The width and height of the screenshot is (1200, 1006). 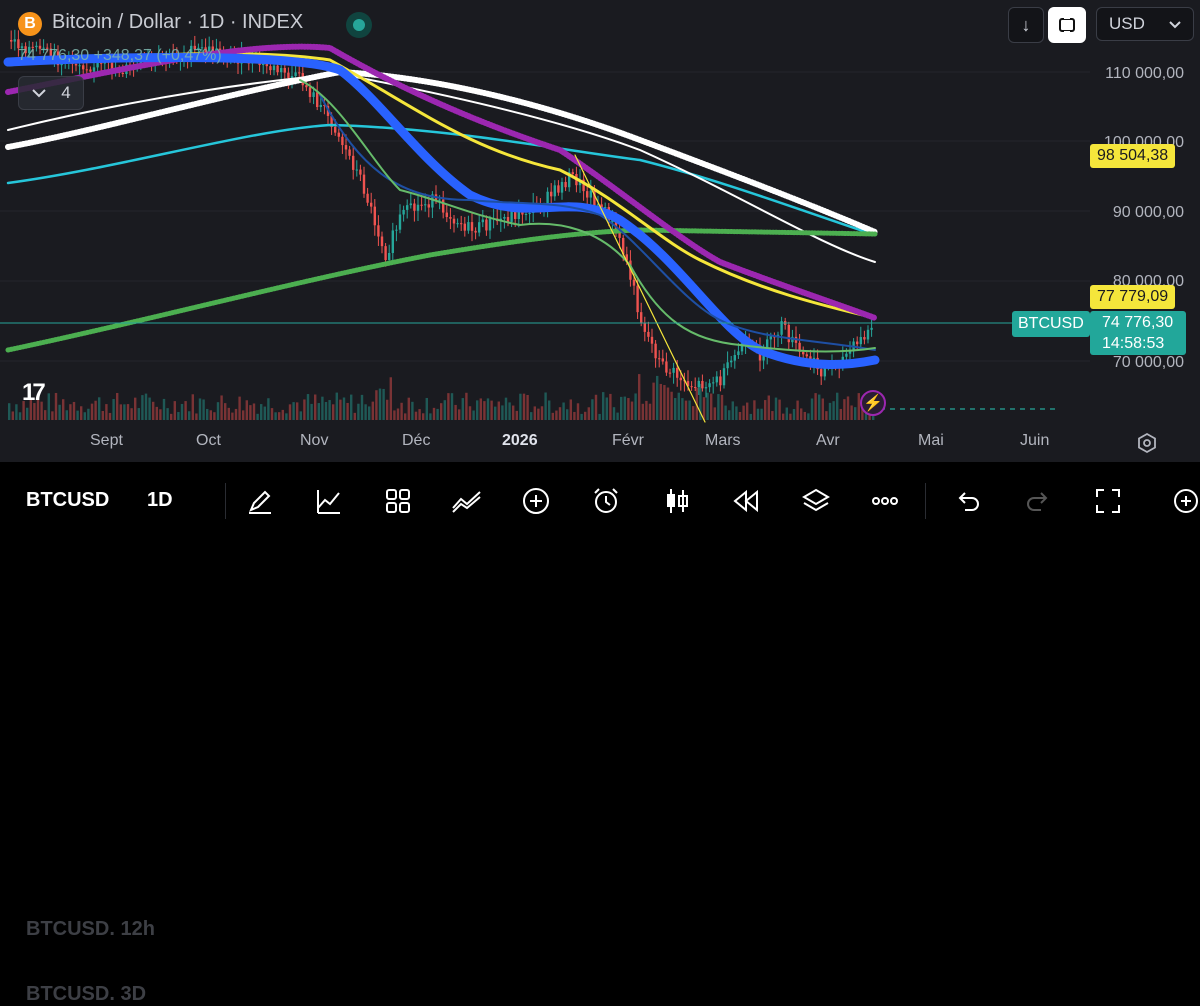 I want to click on compare-button, so click(x=467, y=501).